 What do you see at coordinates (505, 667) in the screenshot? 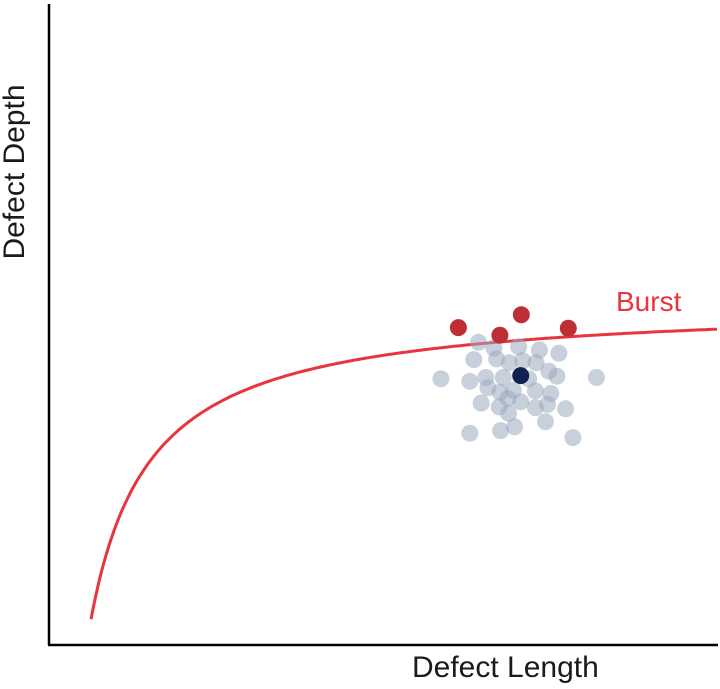
I see `x-axis-title: Defect Length` at bounding box center [505, 667].